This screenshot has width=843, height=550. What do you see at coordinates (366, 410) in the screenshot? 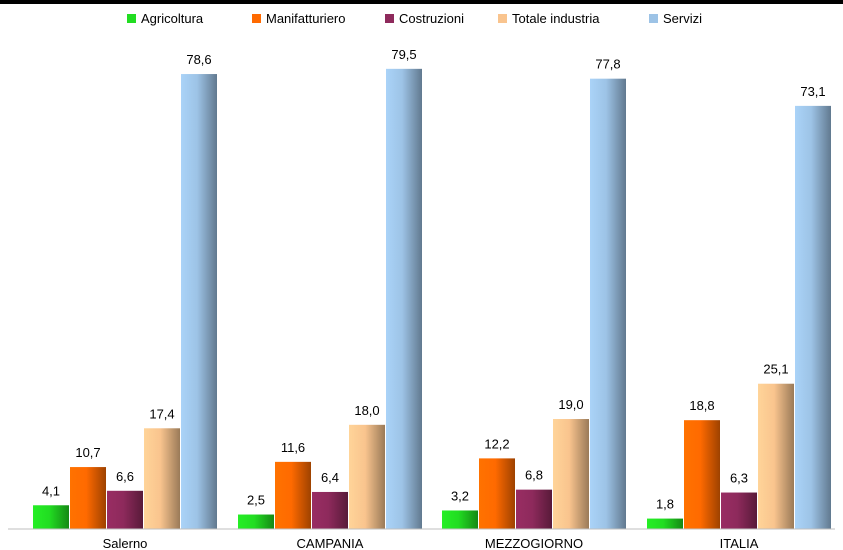
I see `value-label: 18,0` at bounding box center [366, 410].